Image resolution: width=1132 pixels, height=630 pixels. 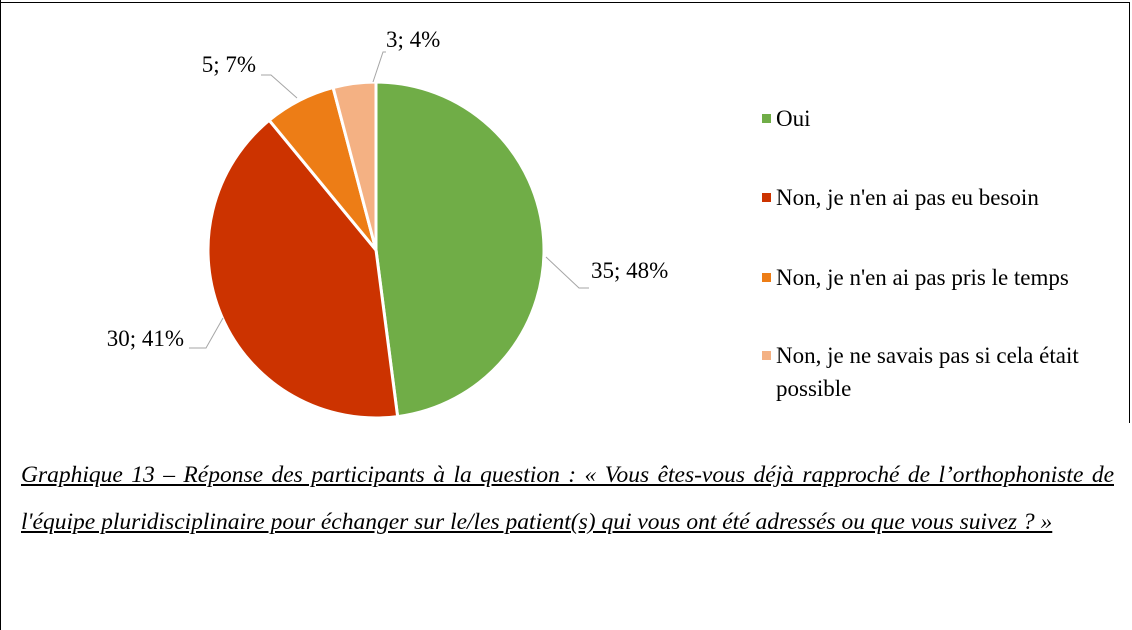 I want to click on data-label: 35; 48%, so click(x=629, y=270).